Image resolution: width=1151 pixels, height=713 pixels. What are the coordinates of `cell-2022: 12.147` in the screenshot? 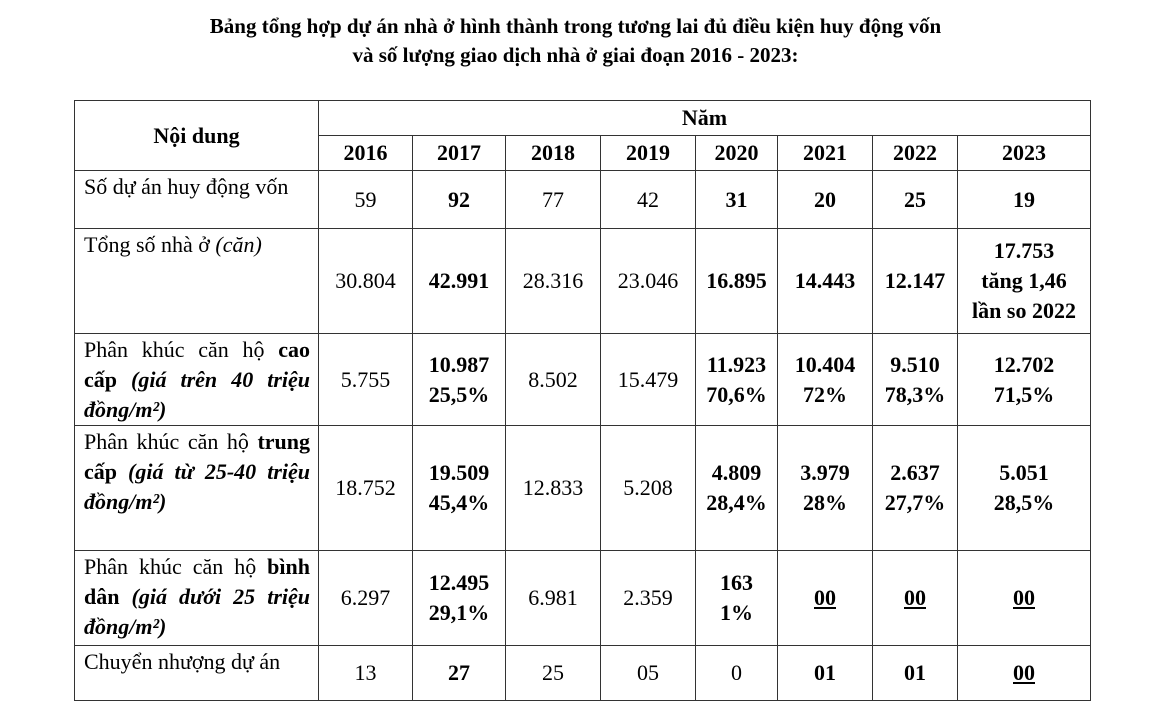 It's located at (915, 281).